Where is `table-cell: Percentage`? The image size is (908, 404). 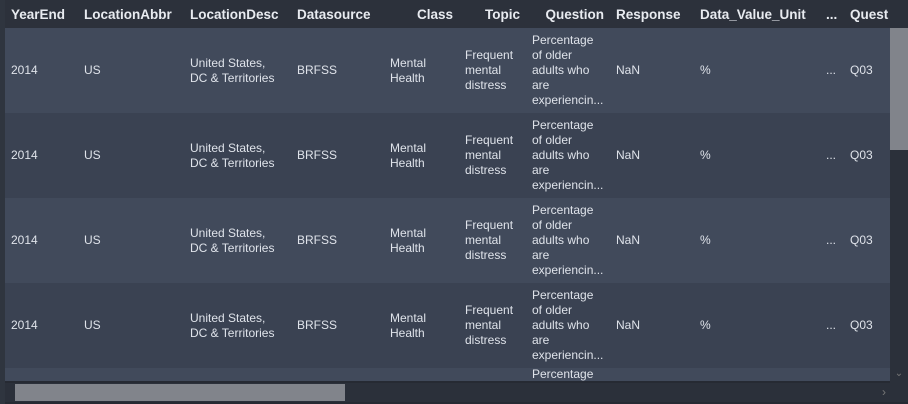 table-cell: Percentage is located at coordinates (563, 374).